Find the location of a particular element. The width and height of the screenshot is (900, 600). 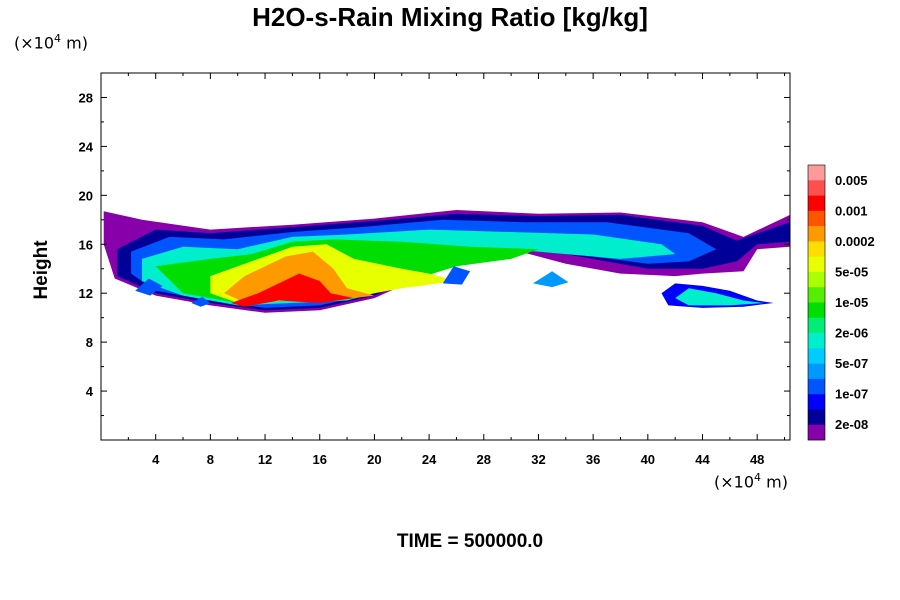

y-tick-label-8: 8 is located at coordinates (89, 342).